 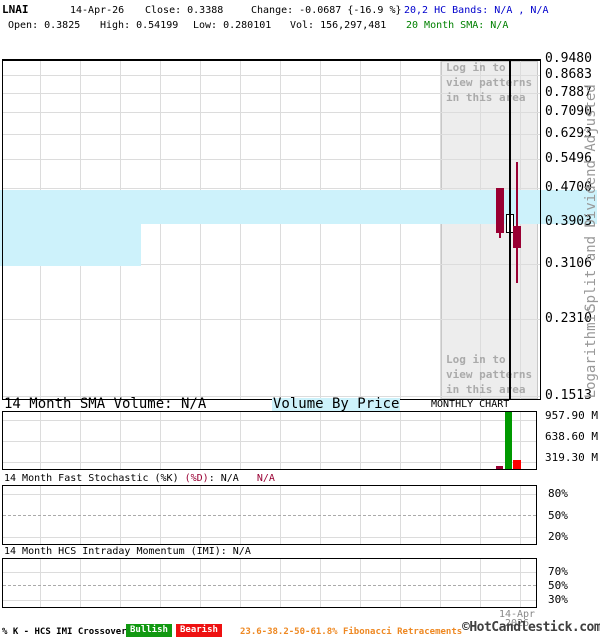 What do you see at coordinates (269, 585) in the screenshot?
I see `h-dashed-line` at bounding box center [269, 585].